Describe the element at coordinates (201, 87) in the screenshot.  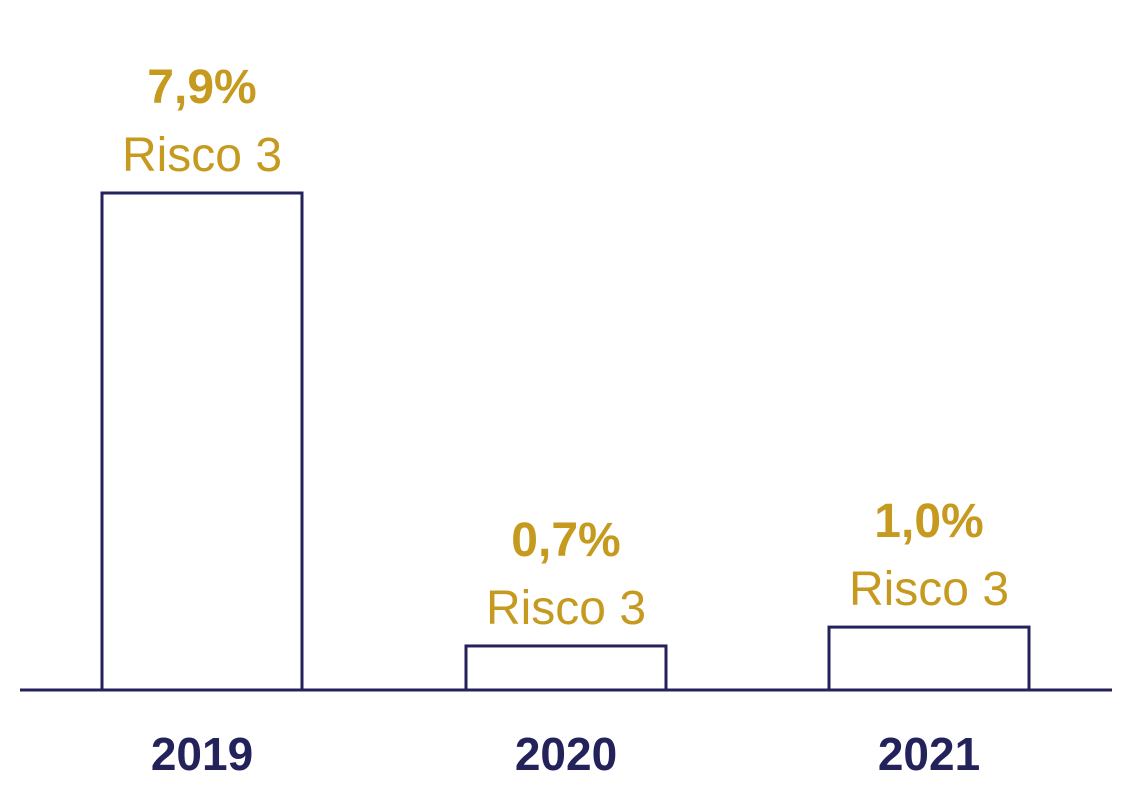
I see `value-label-2019: 7,9%` at that location.